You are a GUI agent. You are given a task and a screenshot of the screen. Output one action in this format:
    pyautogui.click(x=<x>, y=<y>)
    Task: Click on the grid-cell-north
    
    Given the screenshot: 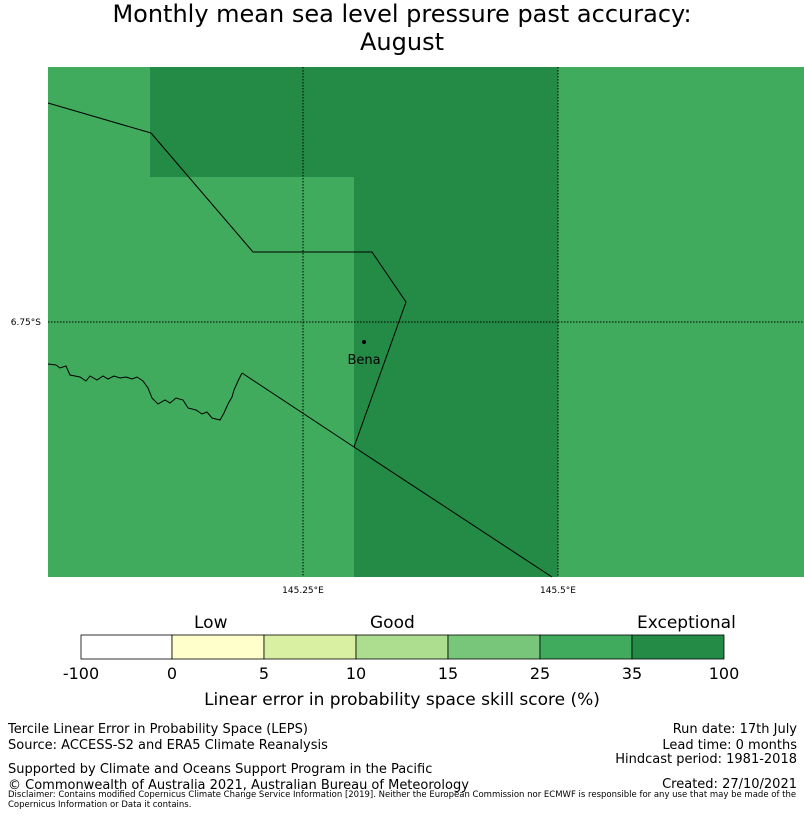 What is the action you would take?
    pyautogui.click(x=252, y=122)
    